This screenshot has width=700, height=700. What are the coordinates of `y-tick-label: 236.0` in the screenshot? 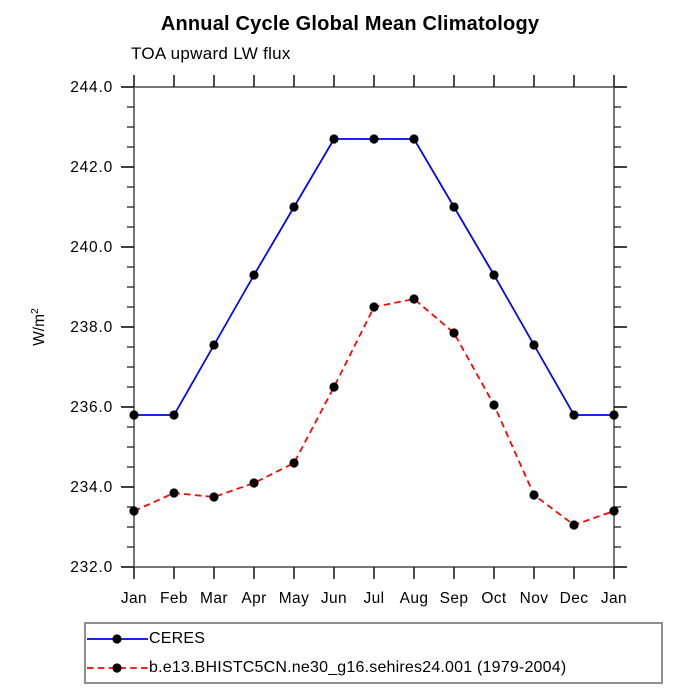 It's located at (91, 407).